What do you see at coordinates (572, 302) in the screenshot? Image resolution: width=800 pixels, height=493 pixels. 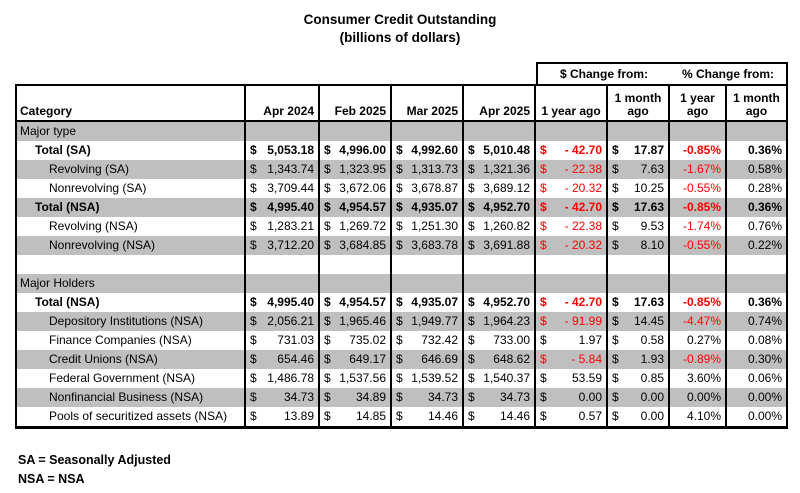 I see `currency-cell: $ - 42.70` at bounding box center [572, 302].